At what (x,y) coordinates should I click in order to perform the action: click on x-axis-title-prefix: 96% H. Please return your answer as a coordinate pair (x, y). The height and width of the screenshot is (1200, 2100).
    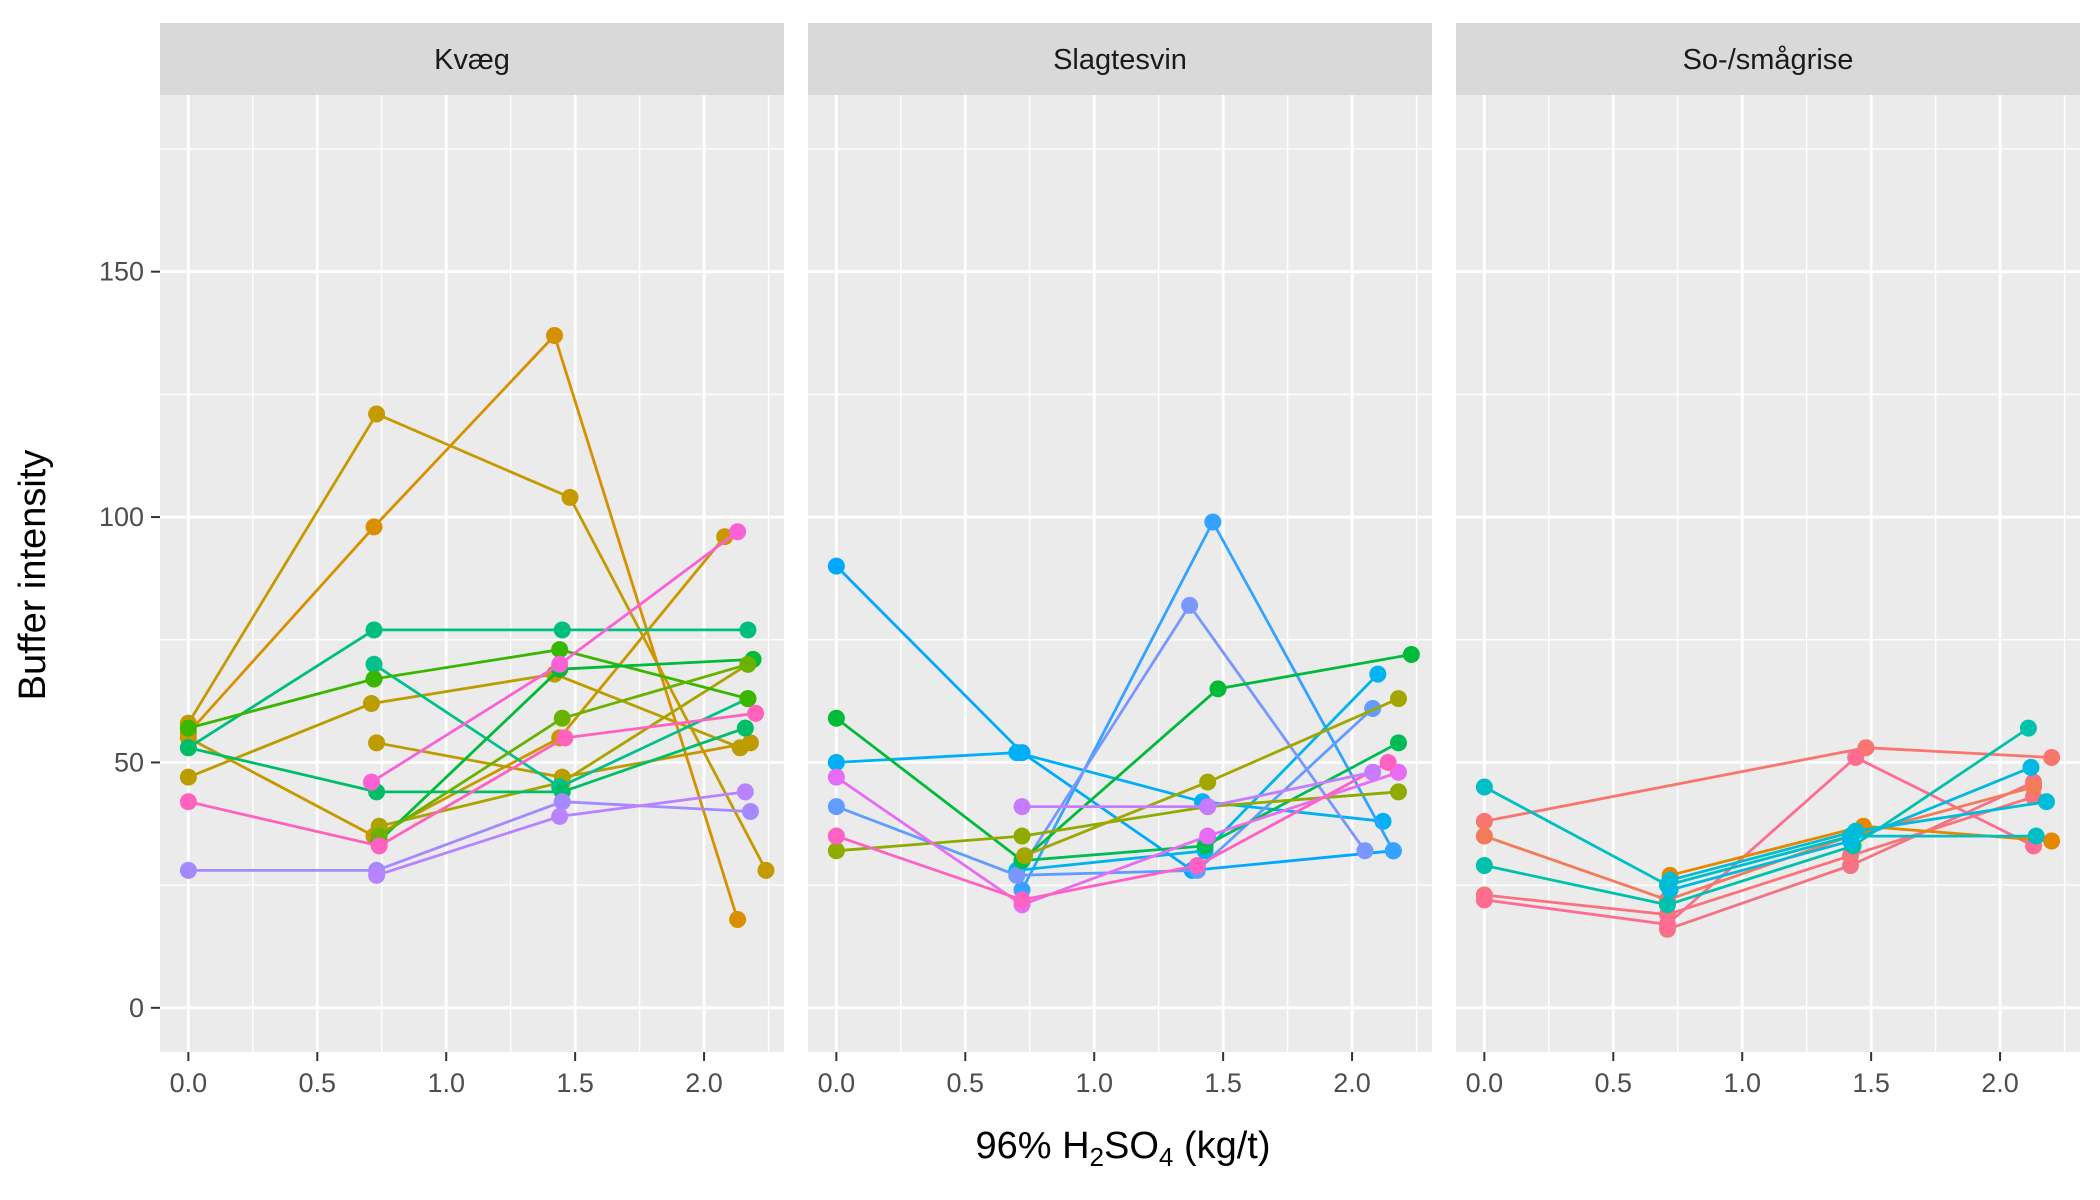
    Looking at the image, I should click on (1032, 1146).